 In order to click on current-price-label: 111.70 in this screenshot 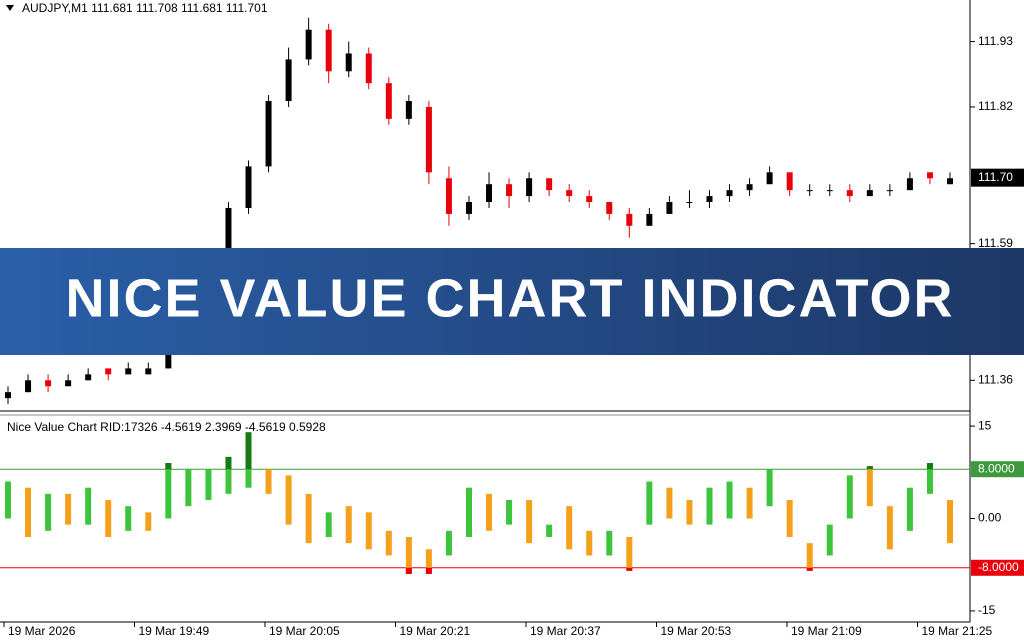, I will do `click(995, 177)`.